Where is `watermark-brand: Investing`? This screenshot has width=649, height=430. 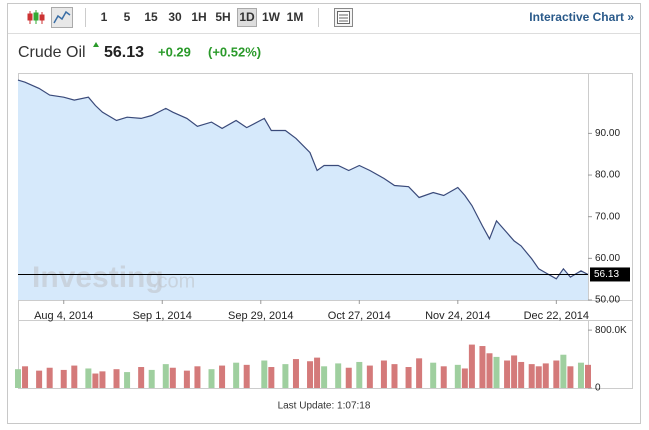 watermark-brand: Investing is located at coordinates (98, 277).